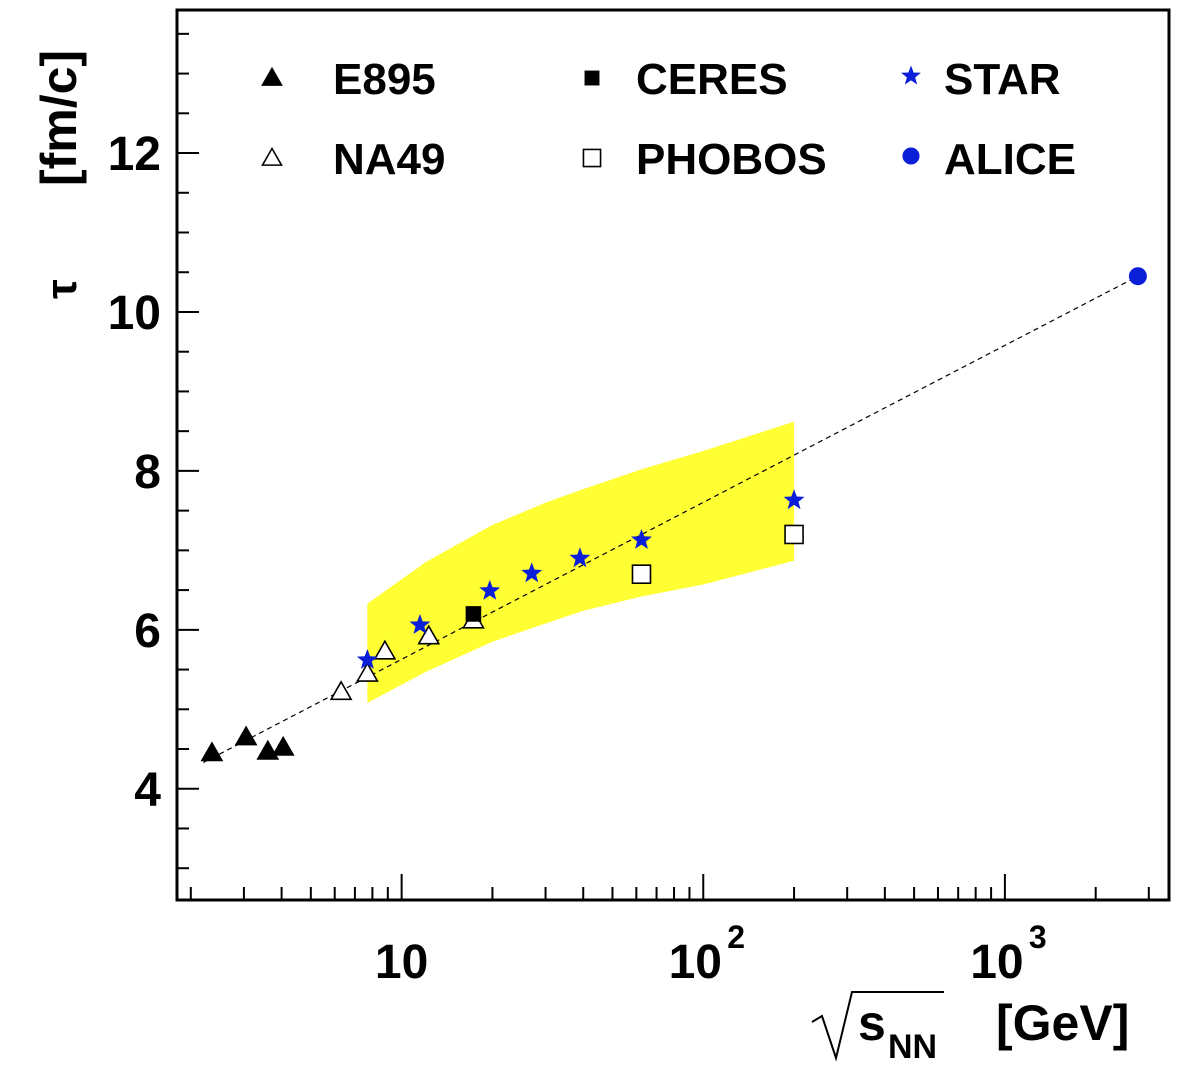 This screenshot has height=1085, width=1181. What do you see at coordinates (731, 159) in the screenshot?
I see `legend-label-phobos: PHOBOS` at bounding box center [731, 159].